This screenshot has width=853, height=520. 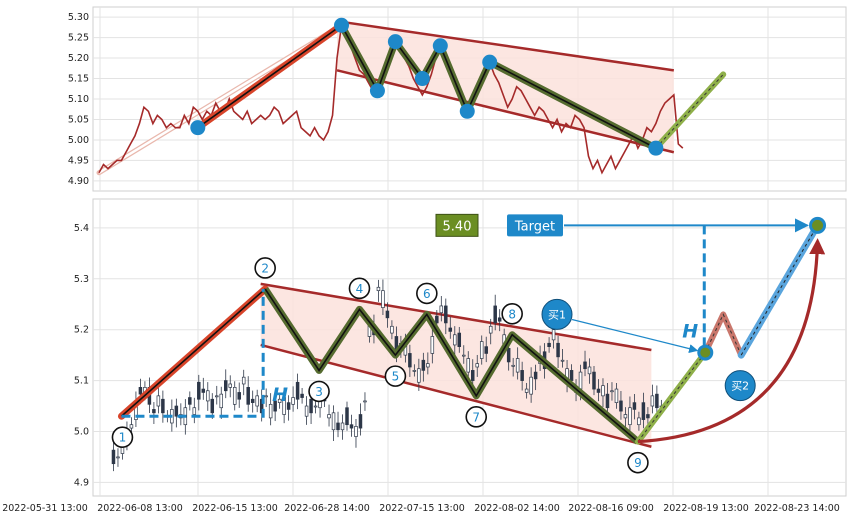 I want to click on wave-point-label: 5, so click(x=396, y=377).